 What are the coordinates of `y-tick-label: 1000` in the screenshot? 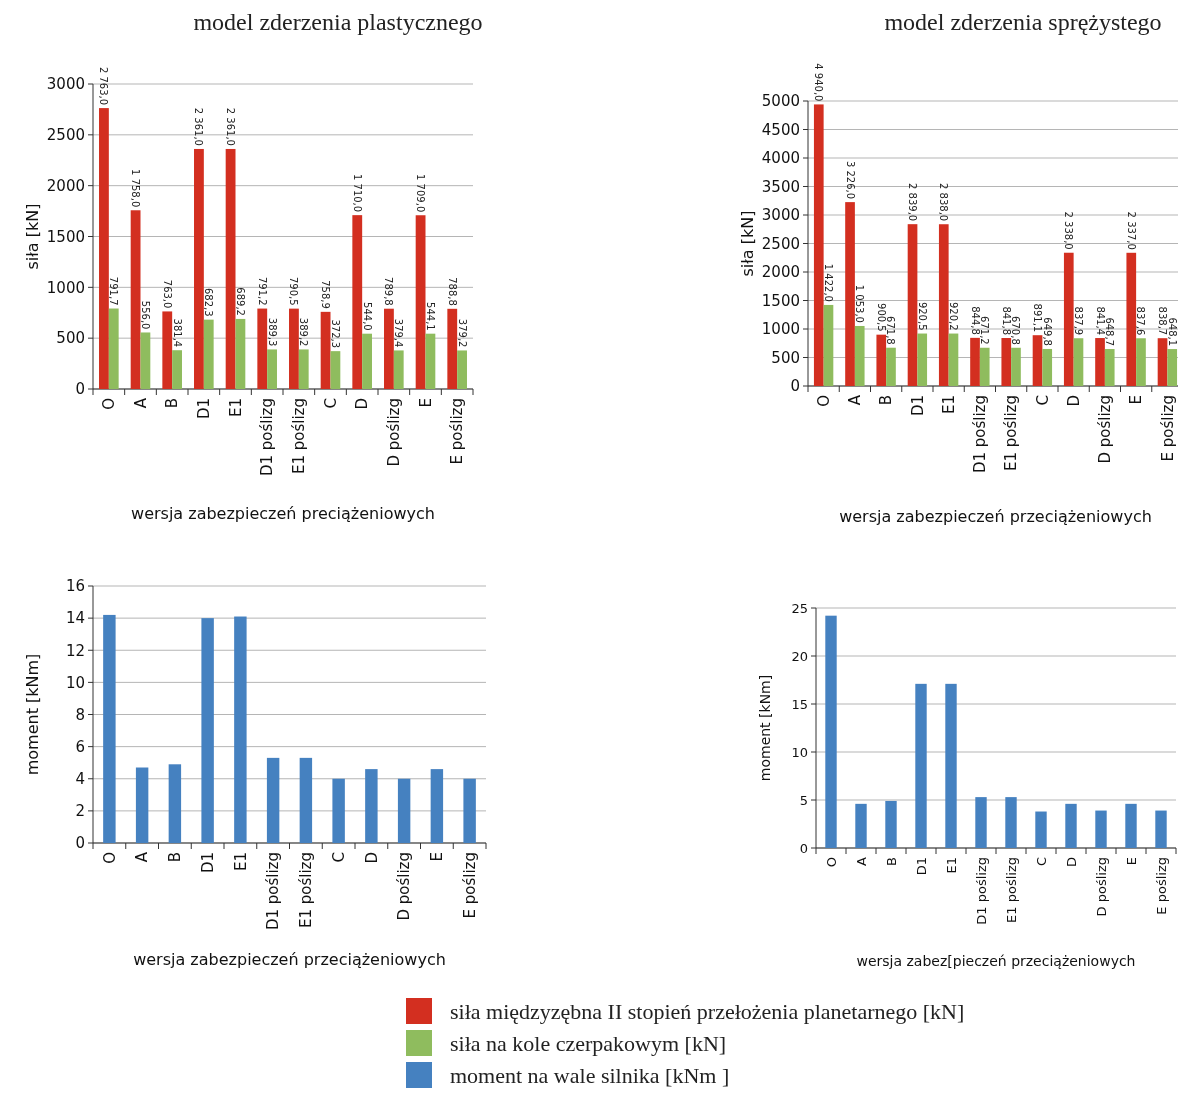 It's located at (65, 287).